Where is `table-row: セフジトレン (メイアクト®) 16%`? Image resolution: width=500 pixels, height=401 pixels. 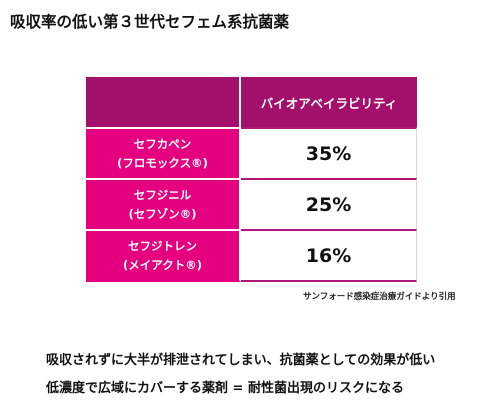
table-row: セフジトレン (メイアクト®) 16% is located at coordinates (251, 255).